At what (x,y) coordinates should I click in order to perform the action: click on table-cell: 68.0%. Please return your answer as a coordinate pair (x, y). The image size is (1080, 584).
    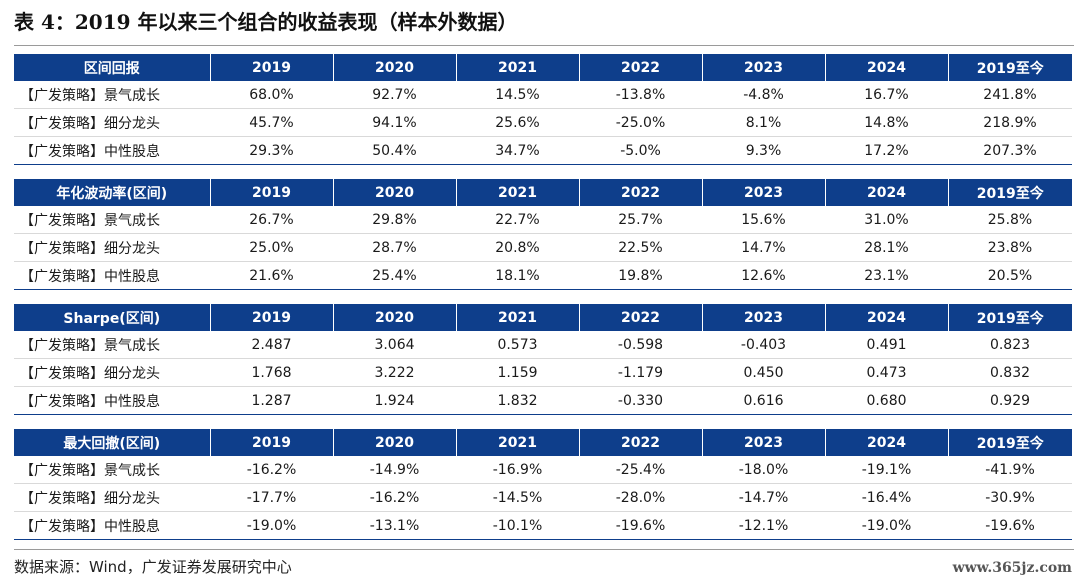
    Looking at the image, I should click on (271, 95).